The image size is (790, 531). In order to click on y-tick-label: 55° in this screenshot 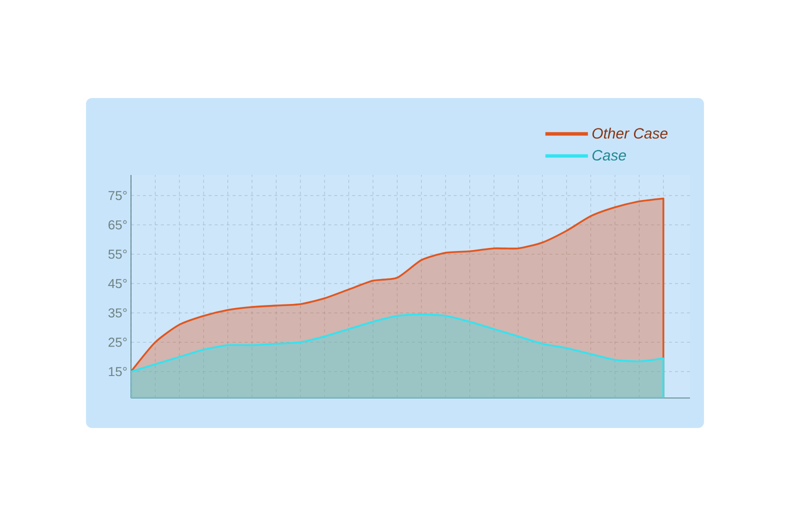, I will do `click(117, 254)`.